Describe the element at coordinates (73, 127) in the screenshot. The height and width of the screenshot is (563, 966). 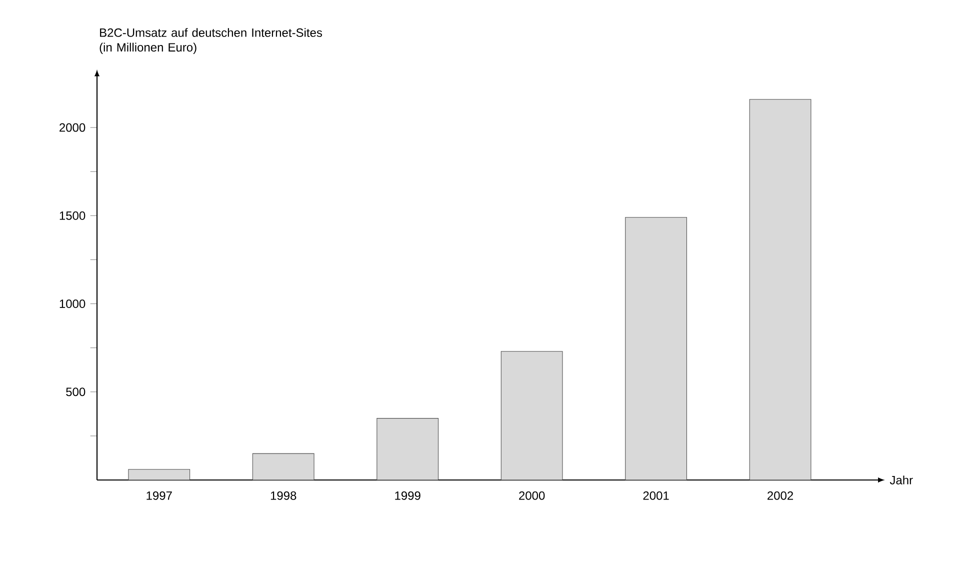
I see `y-tick-label: 2000` at that location.